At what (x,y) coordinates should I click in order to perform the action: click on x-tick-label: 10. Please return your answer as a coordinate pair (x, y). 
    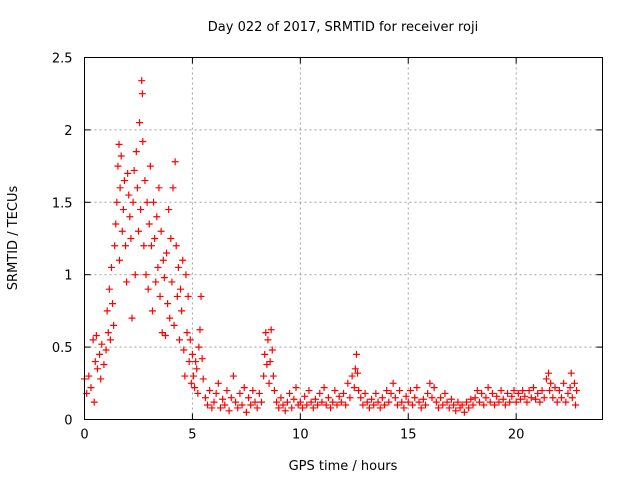
    Looking at the image, I should click on (300, 435).